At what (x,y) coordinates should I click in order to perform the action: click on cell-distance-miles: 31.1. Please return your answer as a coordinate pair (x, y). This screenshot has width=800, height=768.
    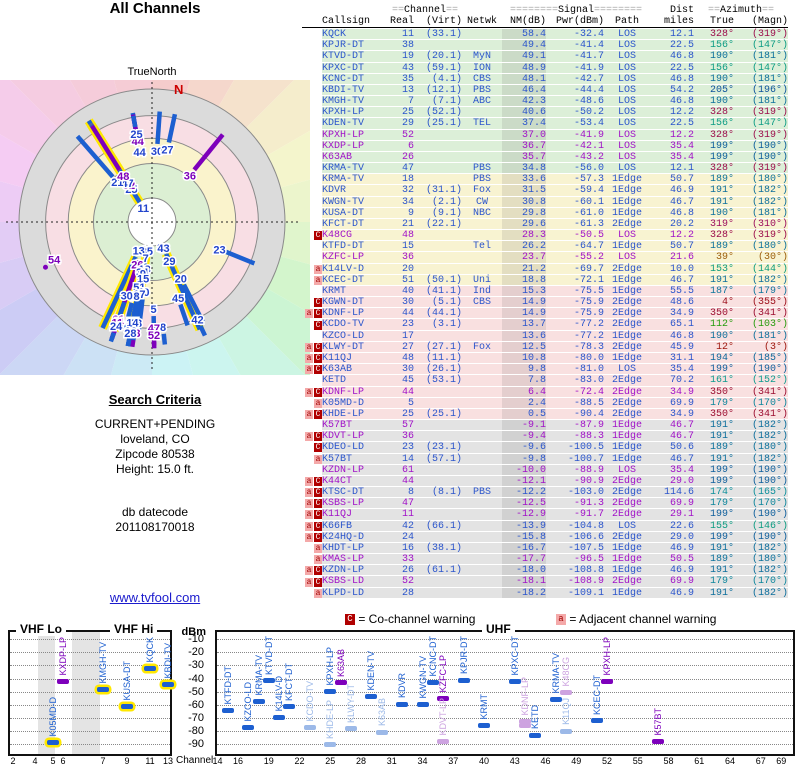
    Looking at the image, I should click on (681, 358).